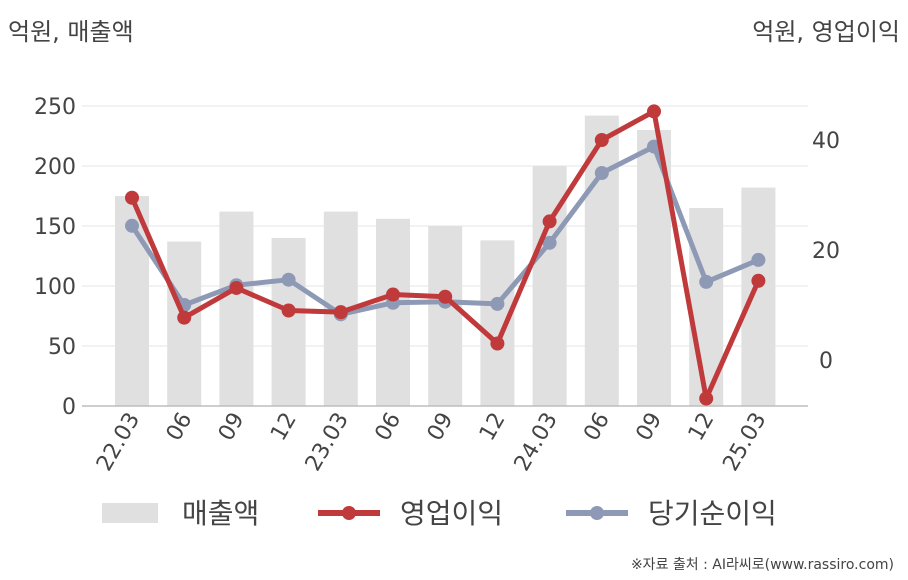 This screenshot has height=580, width=908. I want to click on legend-marker-operating-profit, so click(349, 513).